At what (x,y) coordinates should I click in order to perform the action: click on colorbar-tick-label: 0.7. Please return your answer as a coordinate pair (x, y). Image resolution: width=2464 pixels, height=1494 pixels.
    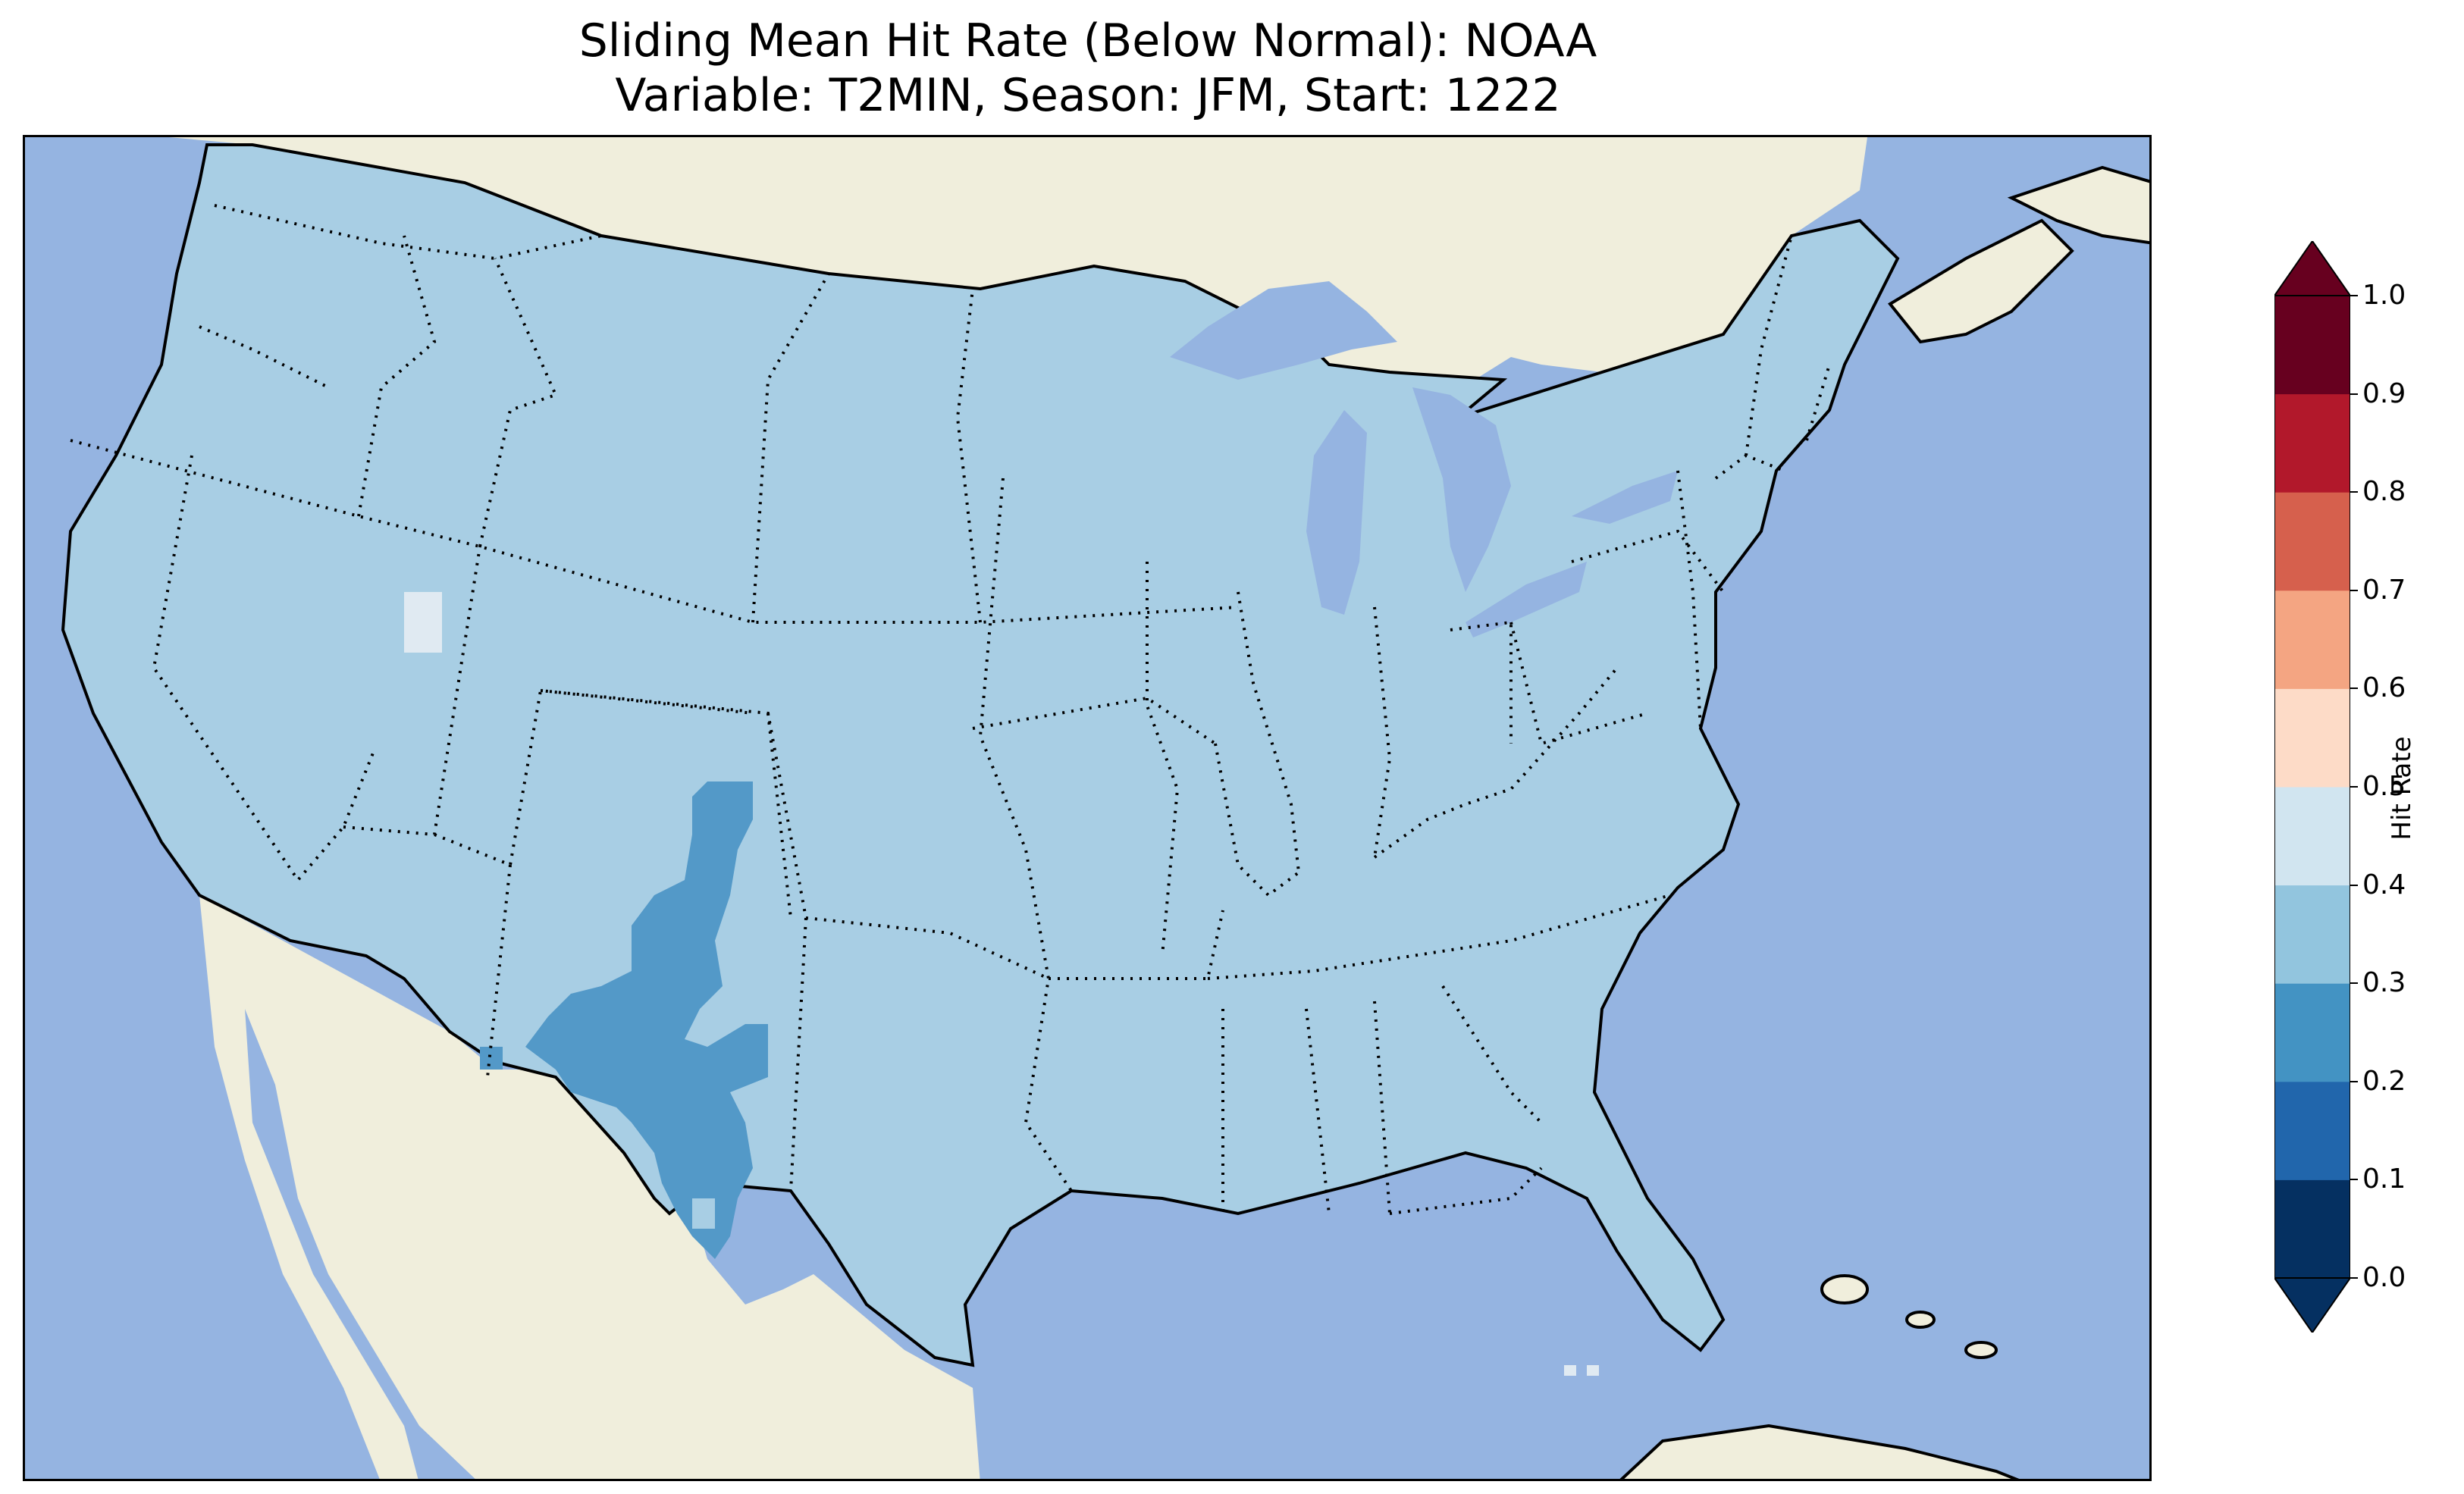
    Looking at the image, I should click on (2384, 590).